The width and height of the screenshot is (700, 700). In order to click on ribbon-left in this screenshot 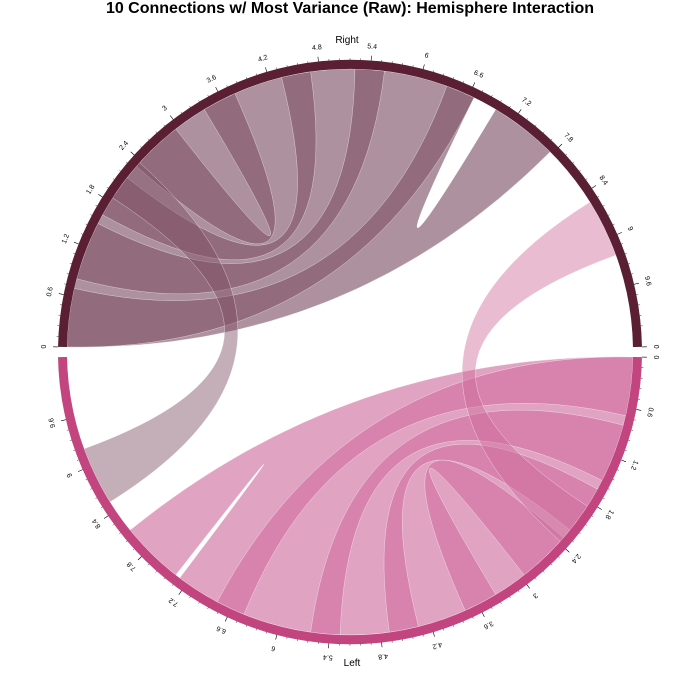, I will do `click(467, 522)`.